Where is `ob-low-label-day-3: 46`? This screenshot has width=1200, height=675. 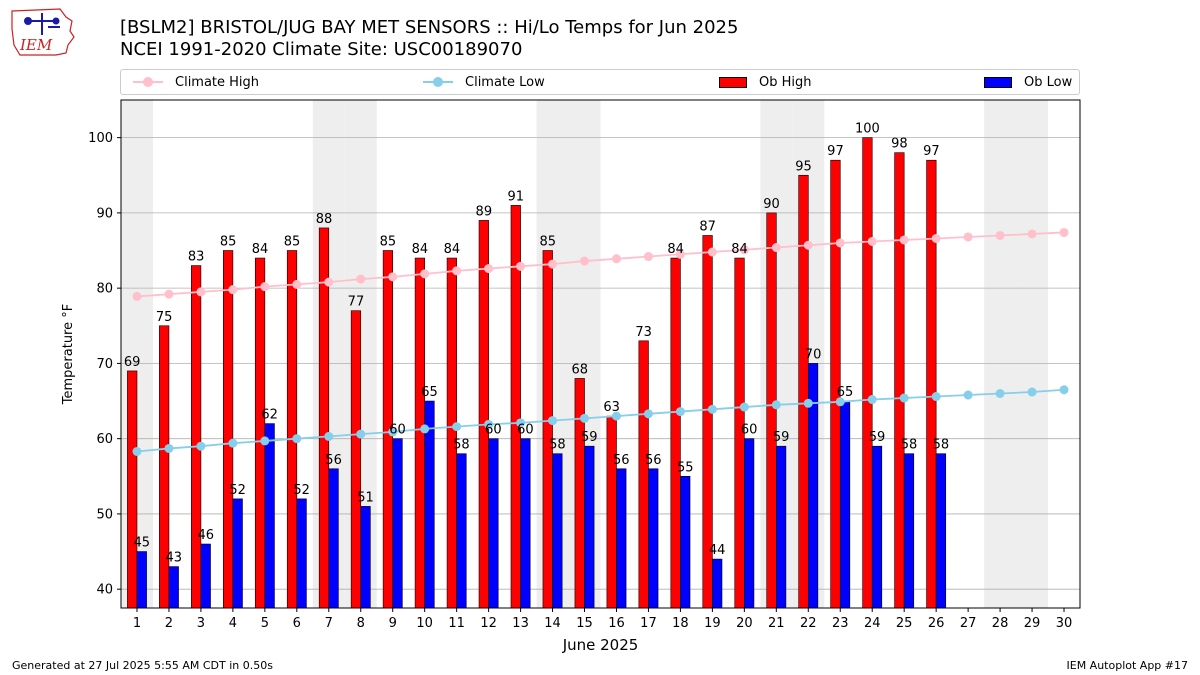 ob-low-label-day-3: 46 is located at coordinates (205, 535).